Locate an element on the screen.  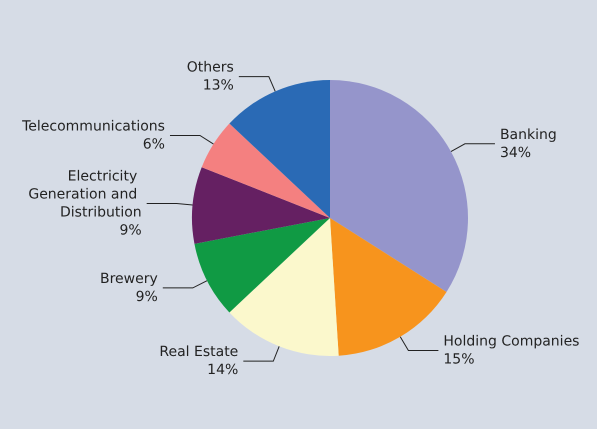
slice-label: Electricity Generation and Distribution is located at coordinates (85, 194).